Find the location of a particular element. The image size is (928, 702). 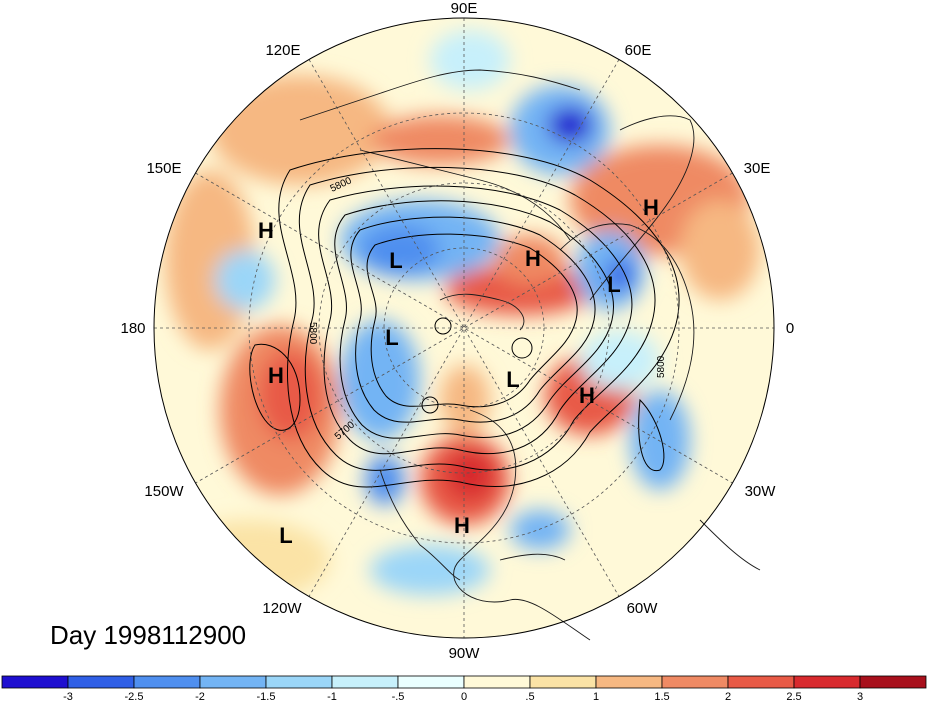

lon-label-150e: 150E is located at coordinates (163, 168).